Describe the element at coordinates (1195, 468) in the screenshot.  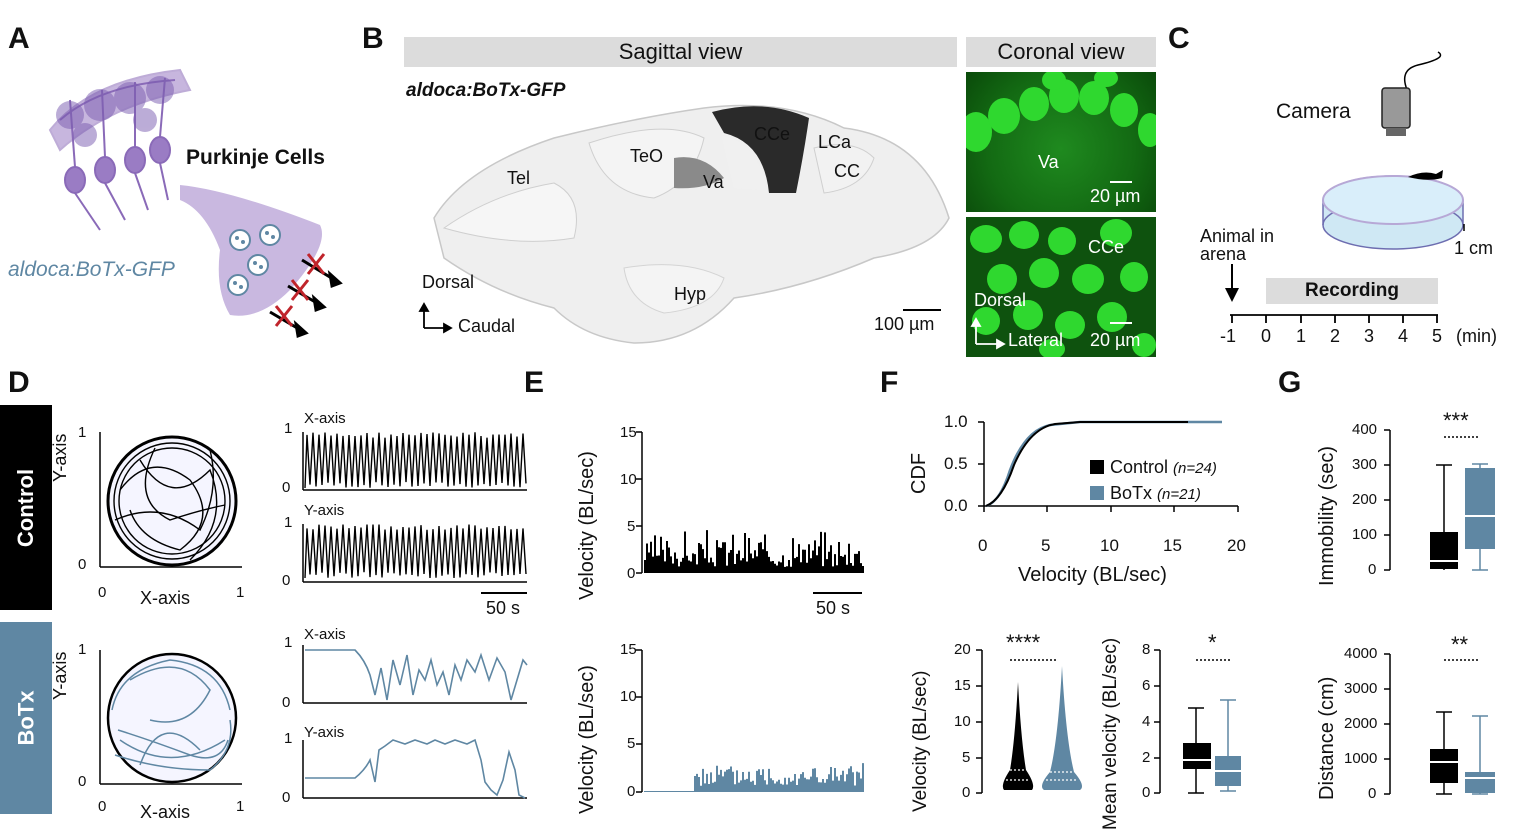
I see `legend-control-n: (n=24)` at that location.